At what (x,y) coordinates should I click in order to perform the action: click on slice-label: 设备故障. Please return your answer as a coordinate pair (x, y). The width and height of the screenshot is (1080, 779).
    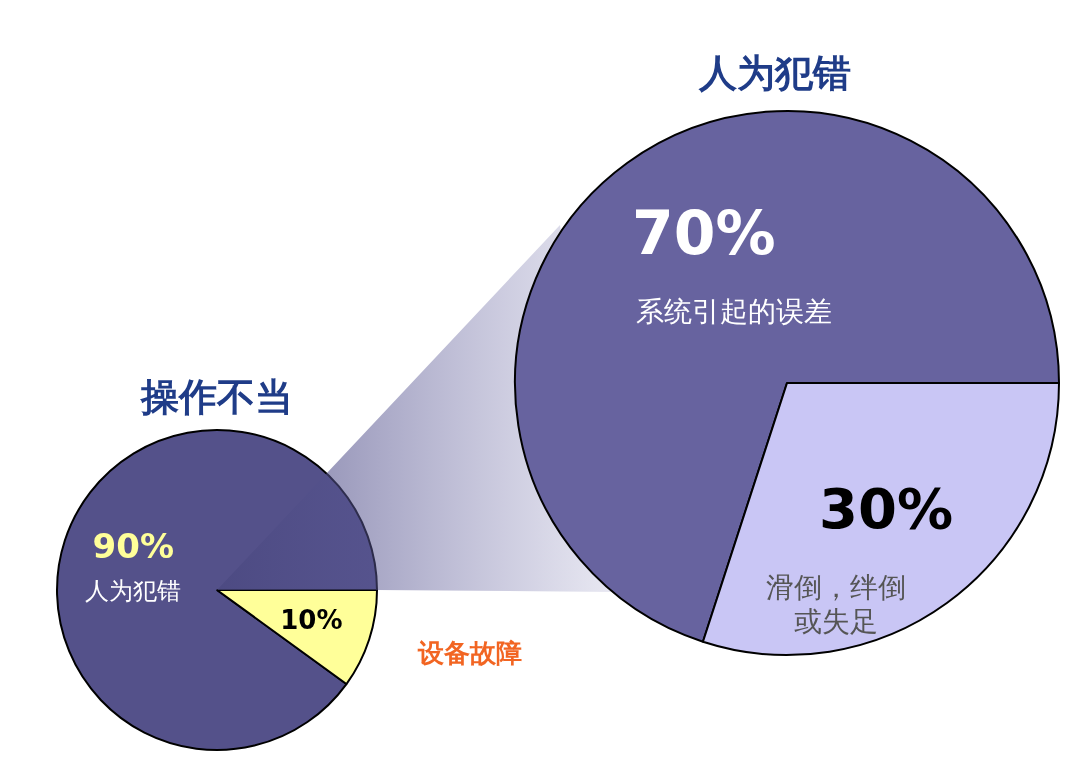
    Looking at the image, I should click on (470, 652).